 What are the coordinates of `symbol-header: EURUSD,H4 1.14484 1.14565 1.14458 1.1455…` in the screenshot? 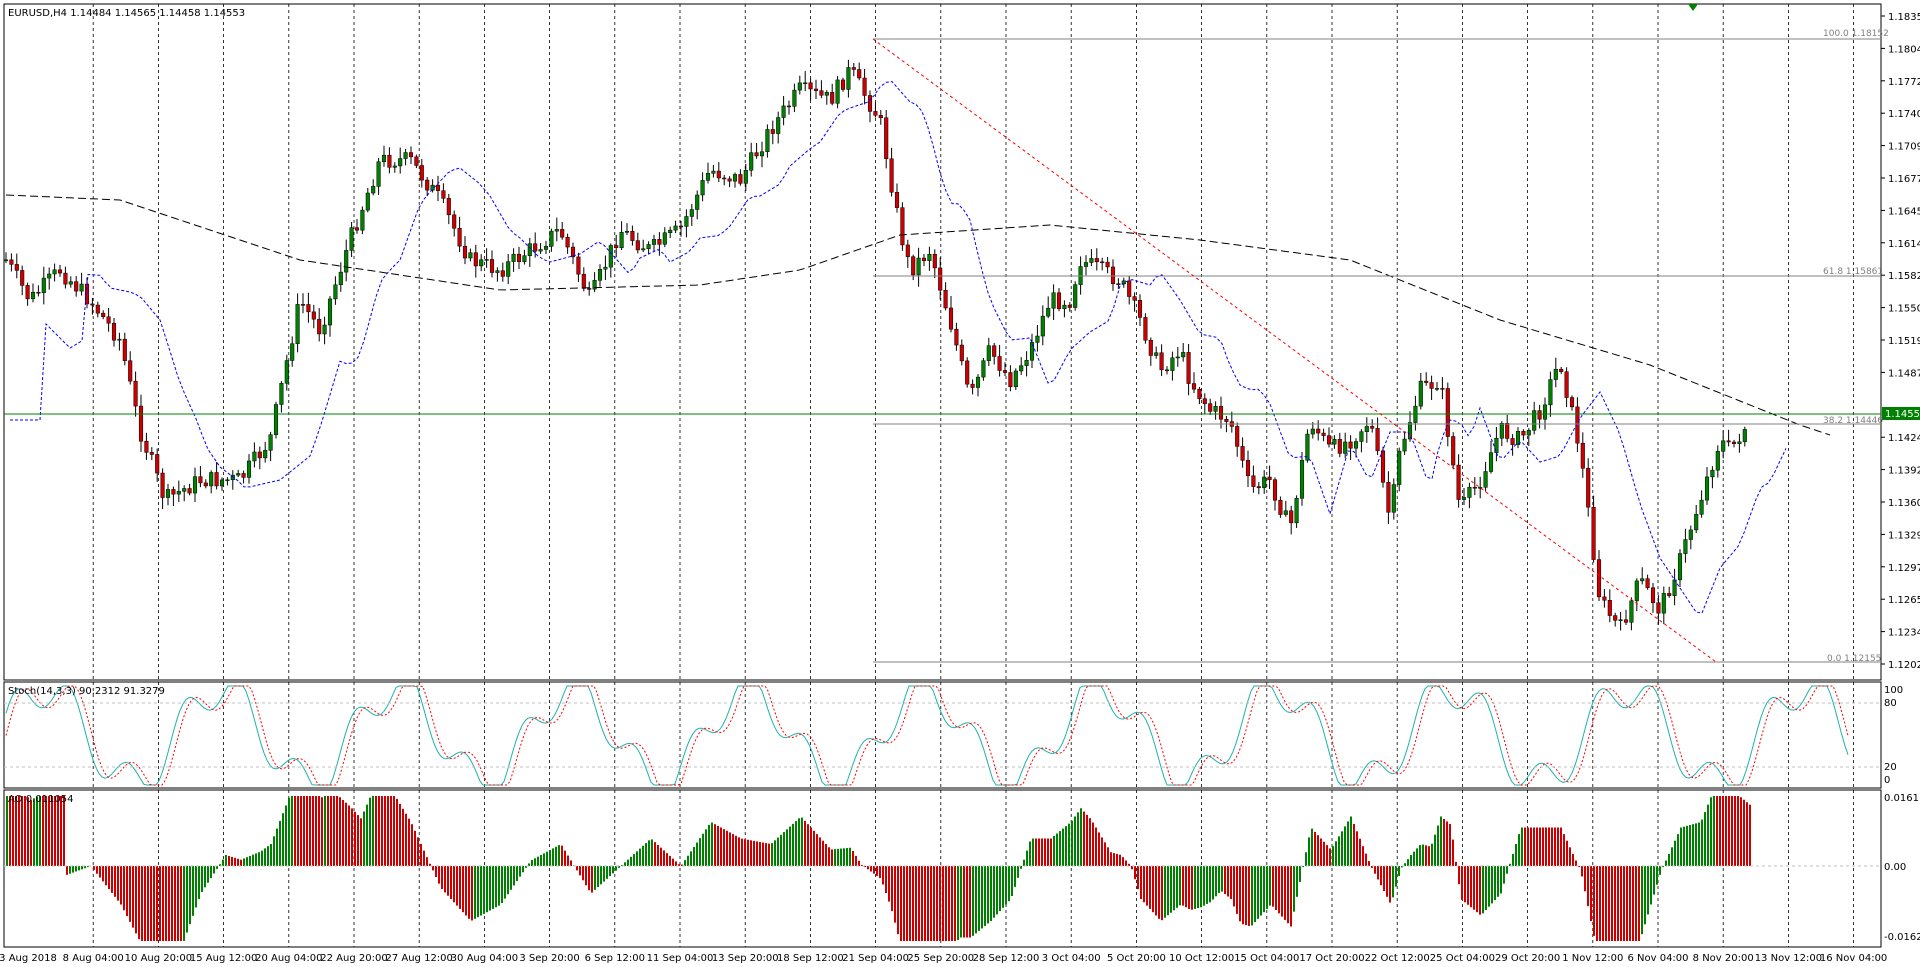 It's located at (126, 13).